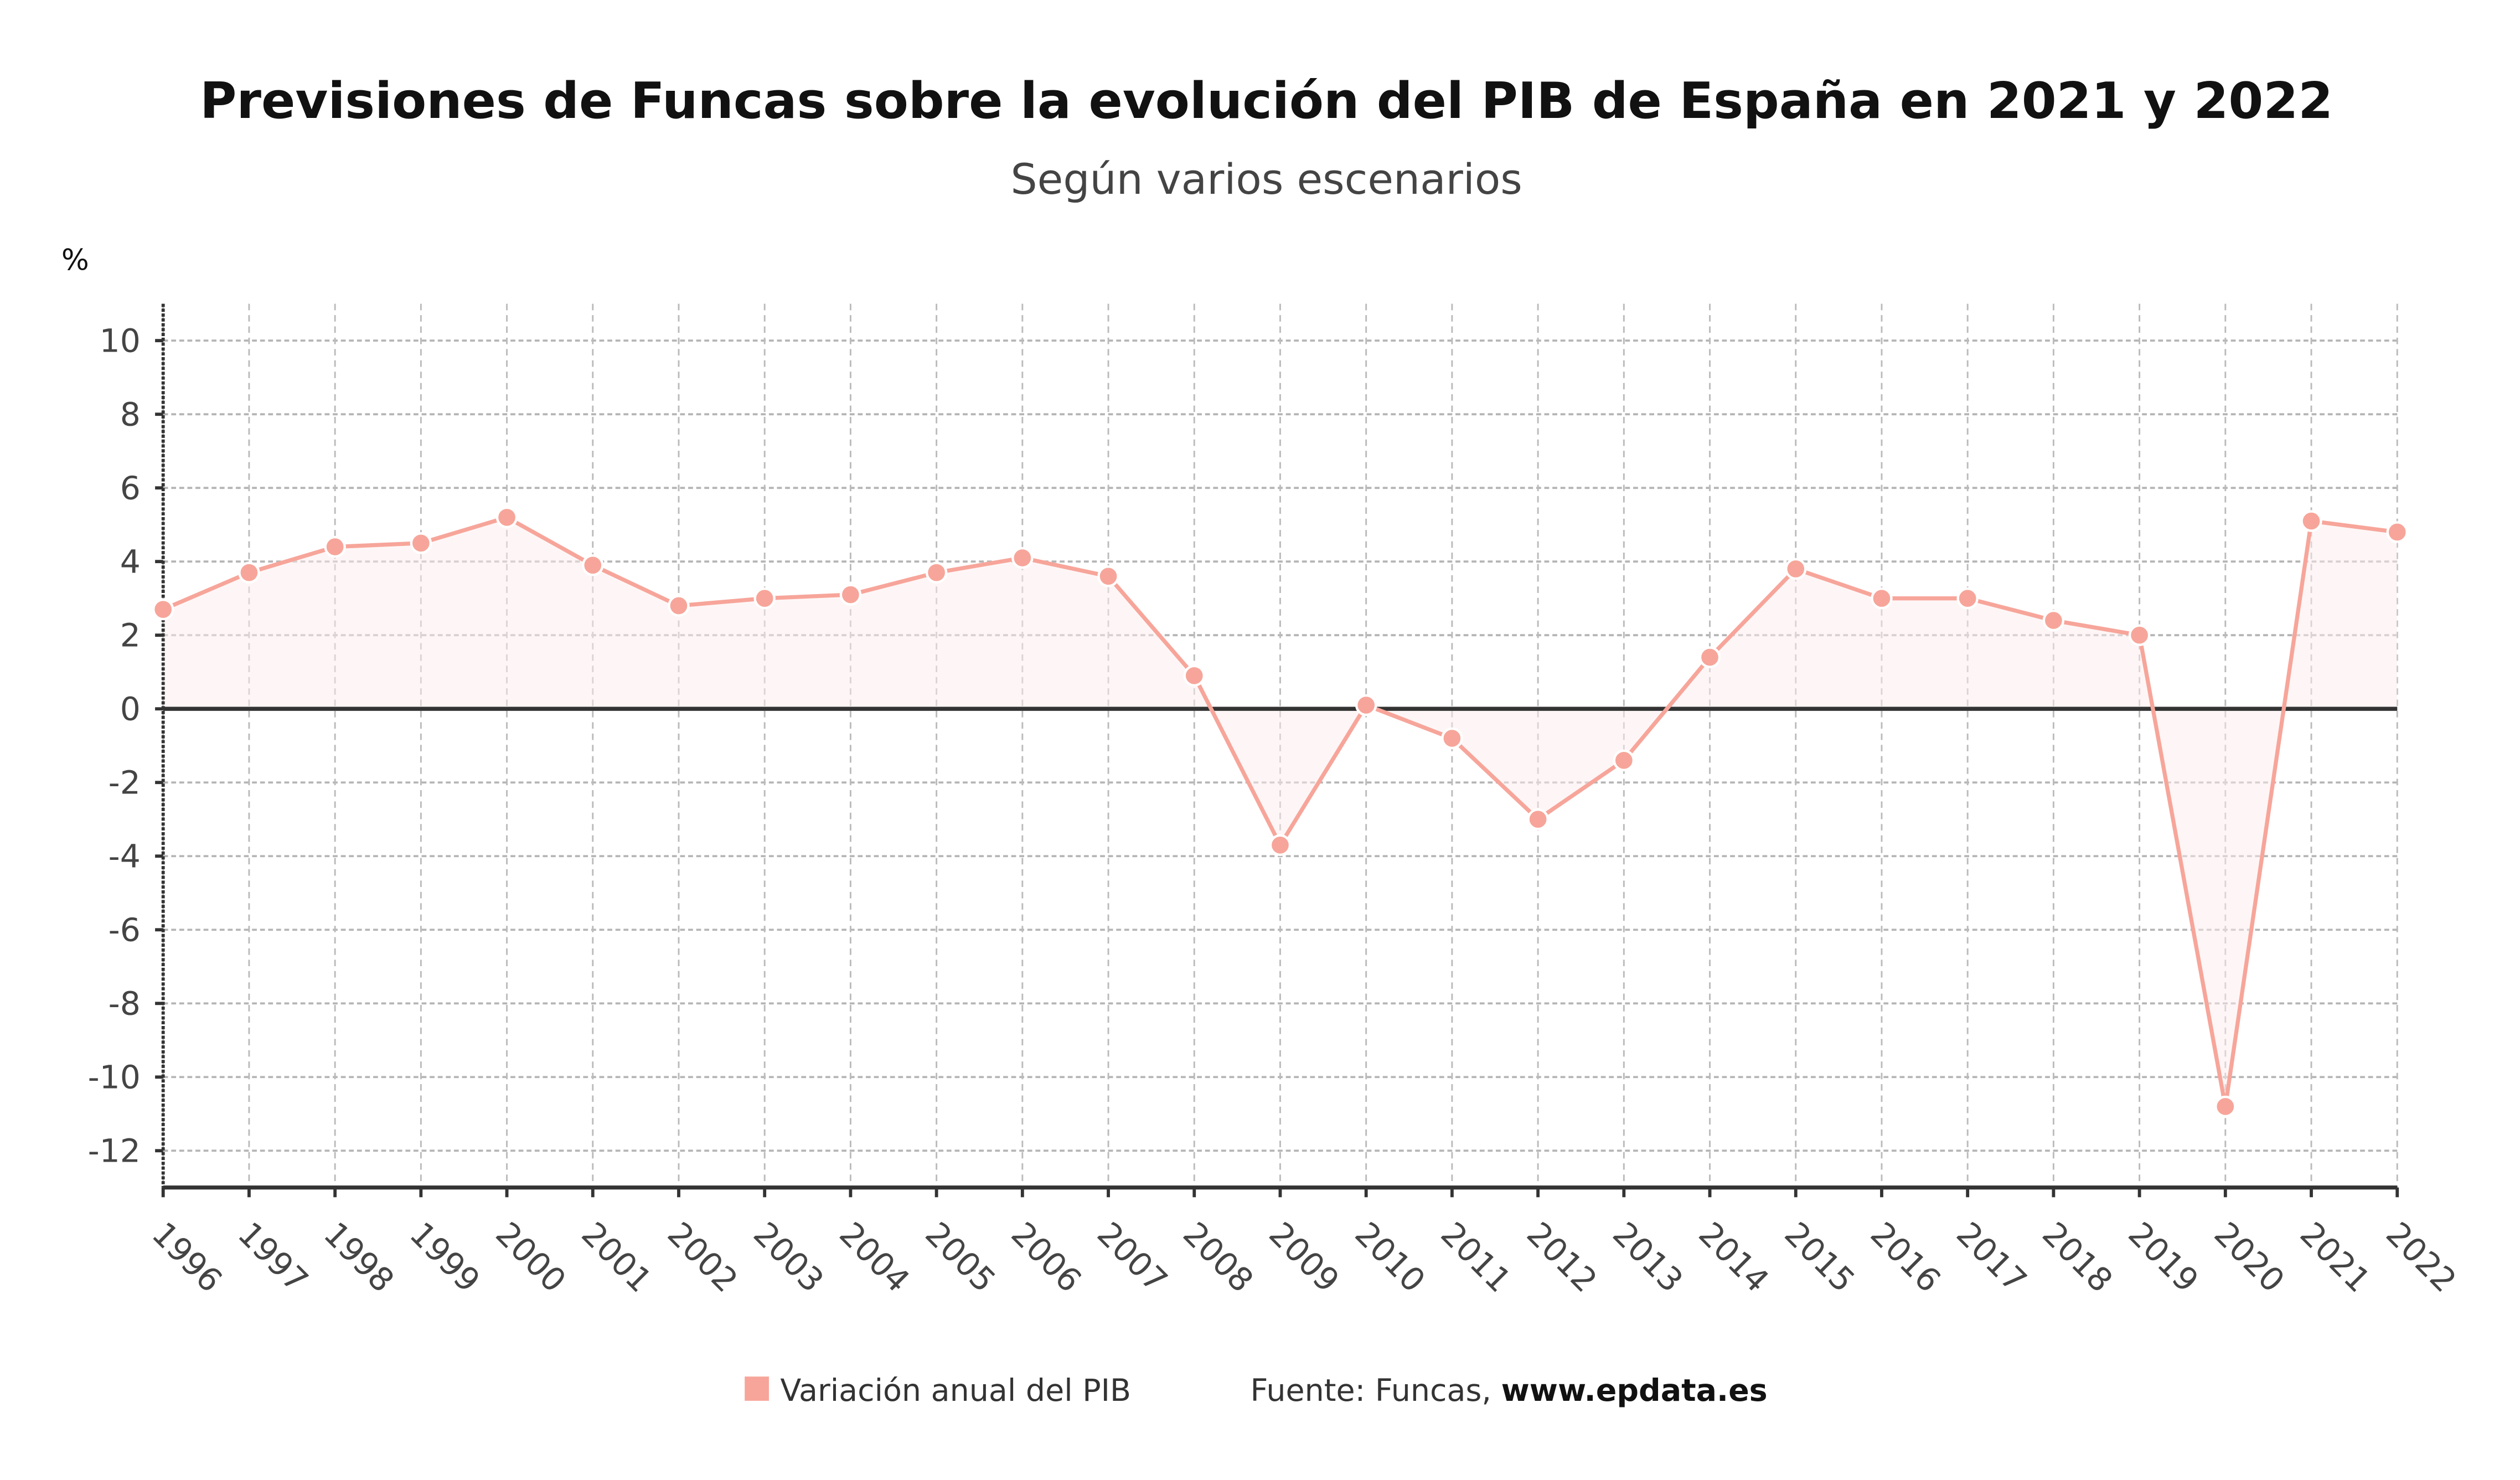 The width and height of the screenshot is (2520, 1480). Describe the element at coordinates (125, 856) in the screenshot. I see `y-tick-label: -4` at that location.